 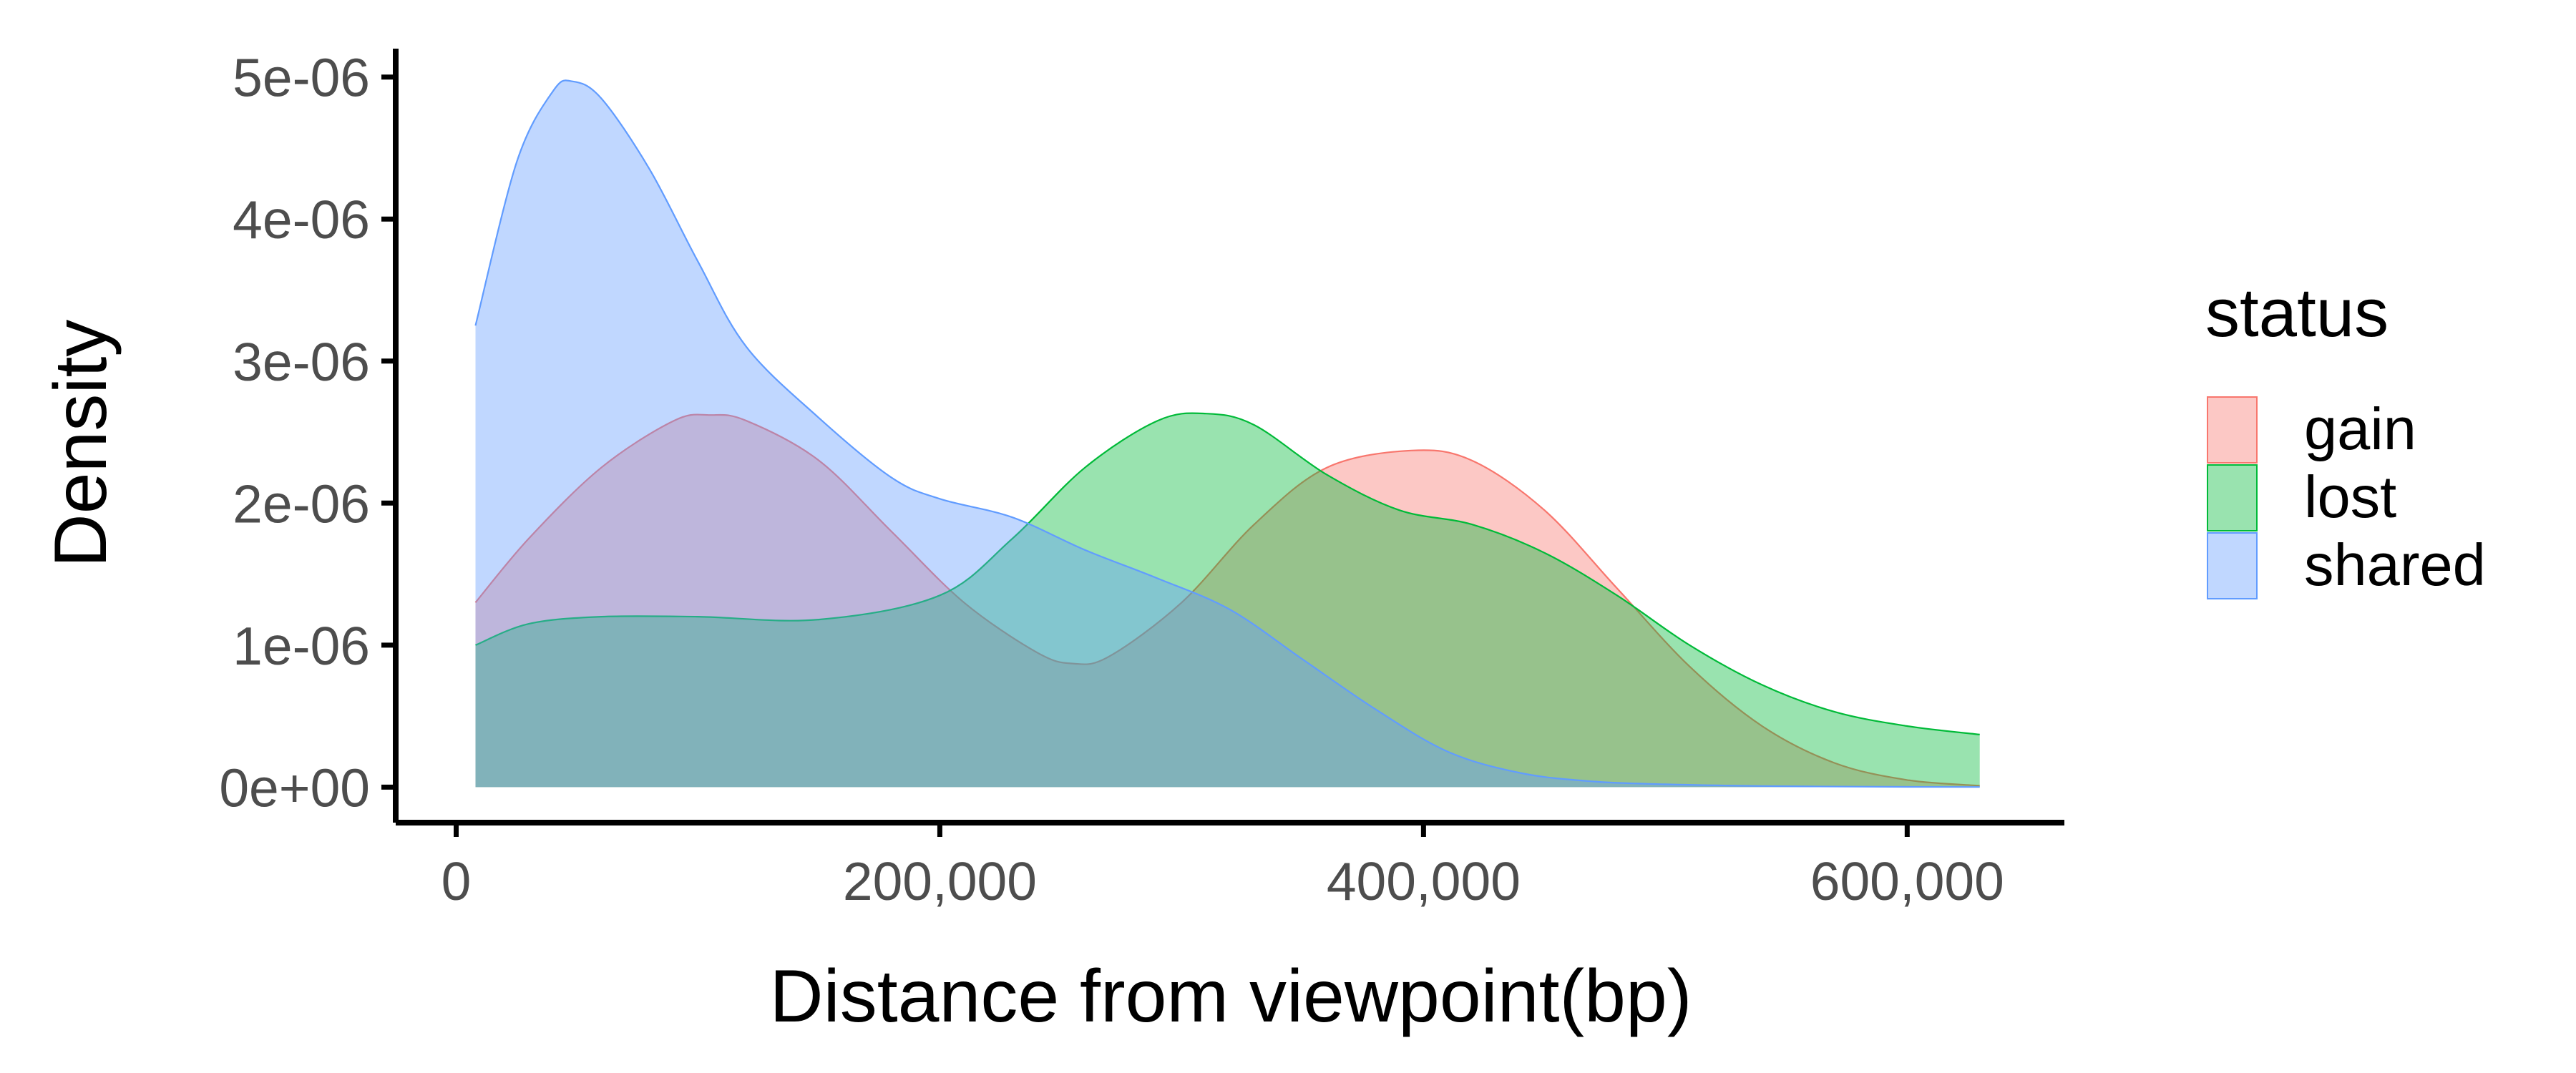 I want to click on y-tick-label: 3e-06, so click(x=301, y=362).